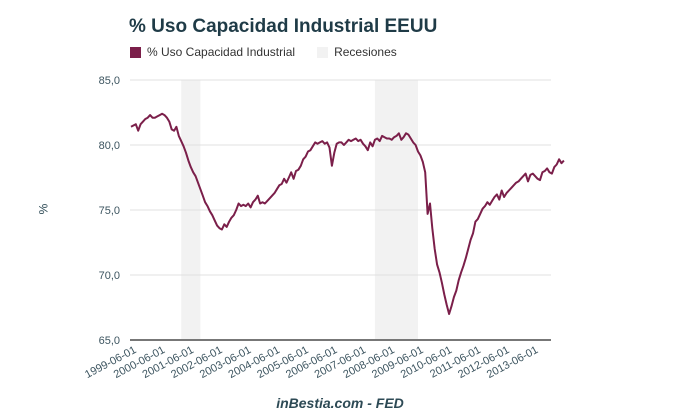 This screenshot has width=680, height=420. I want to click on legend-item-series: % Uso Capacidad Industrial, so click(212, 52).